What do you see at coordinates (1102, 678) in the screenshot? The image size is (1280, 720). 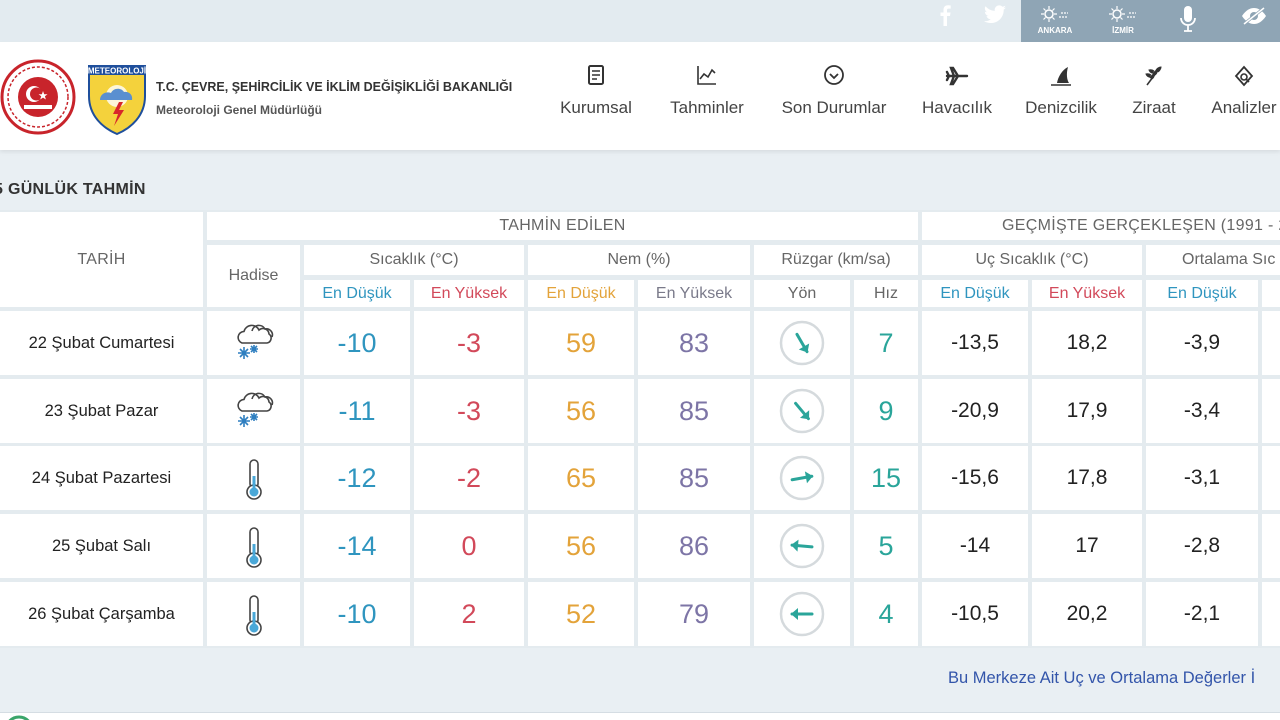 I see `footer-link: Bu Merkeze Ait Uç ve Ortalama Değerler İ` at bounding box center [1102, 678].